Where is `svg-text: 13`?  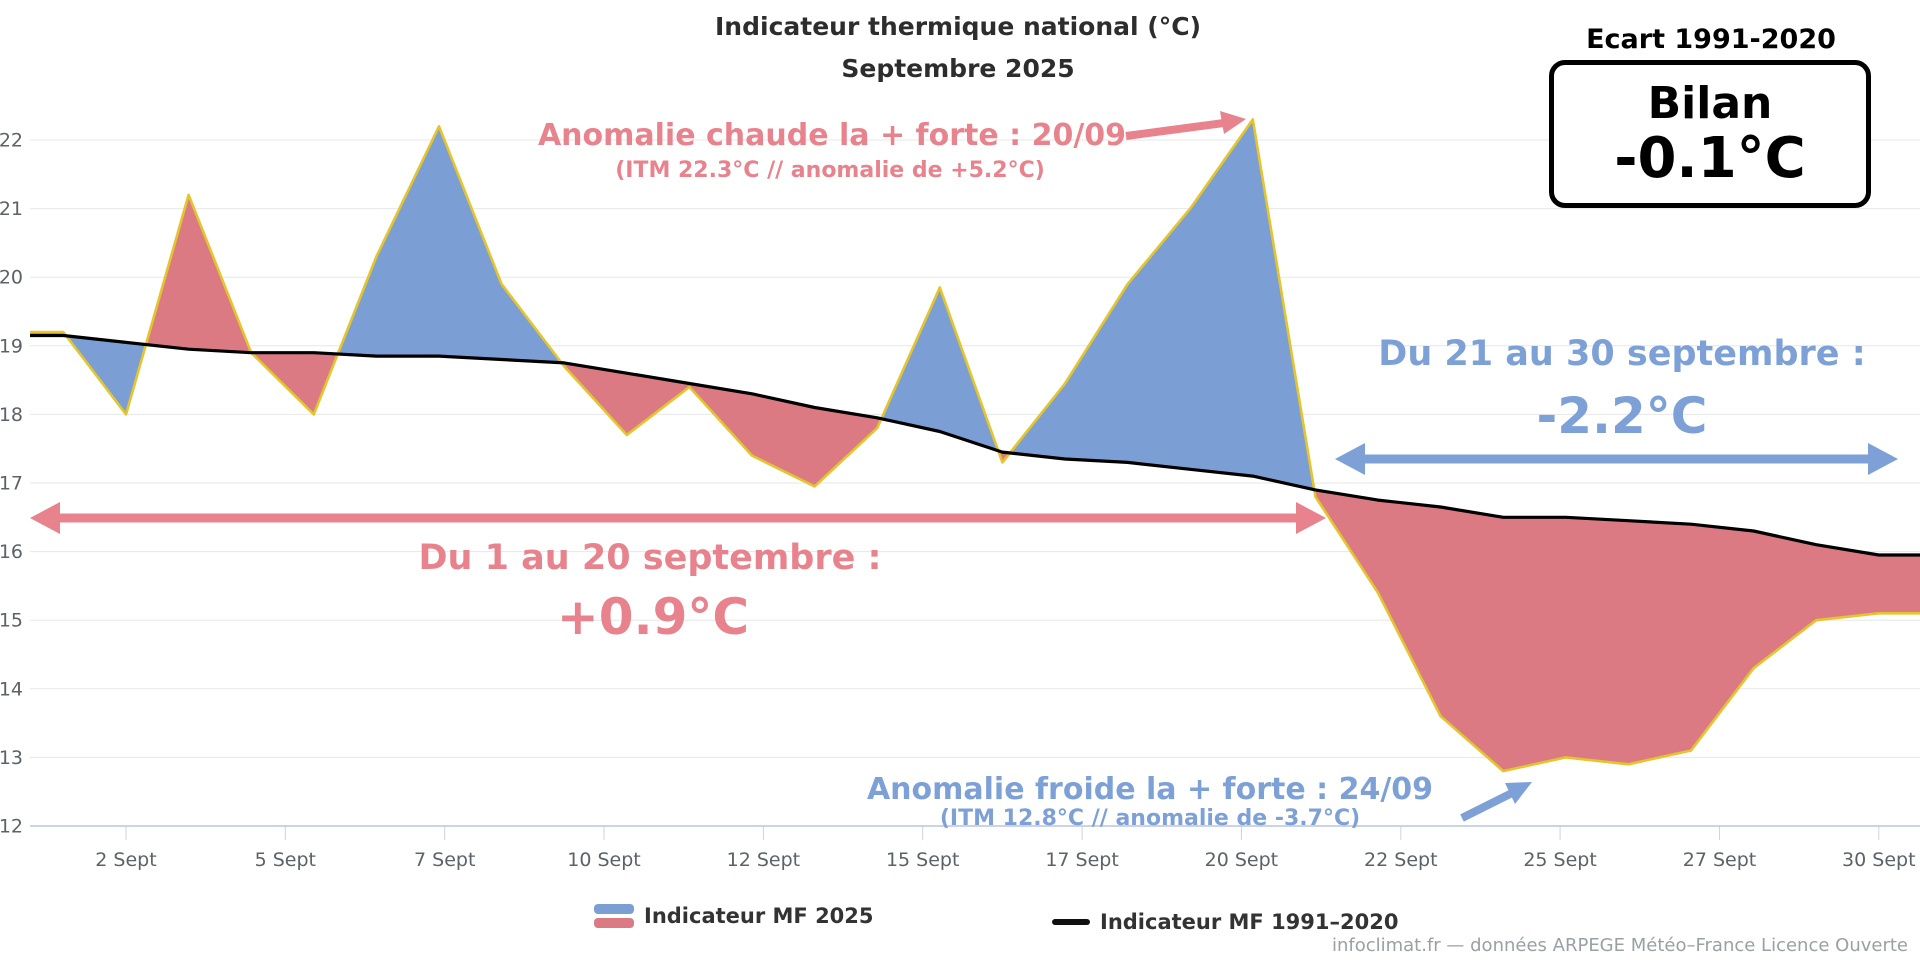 svg-text: 13 is located at coordinates (11, 758).